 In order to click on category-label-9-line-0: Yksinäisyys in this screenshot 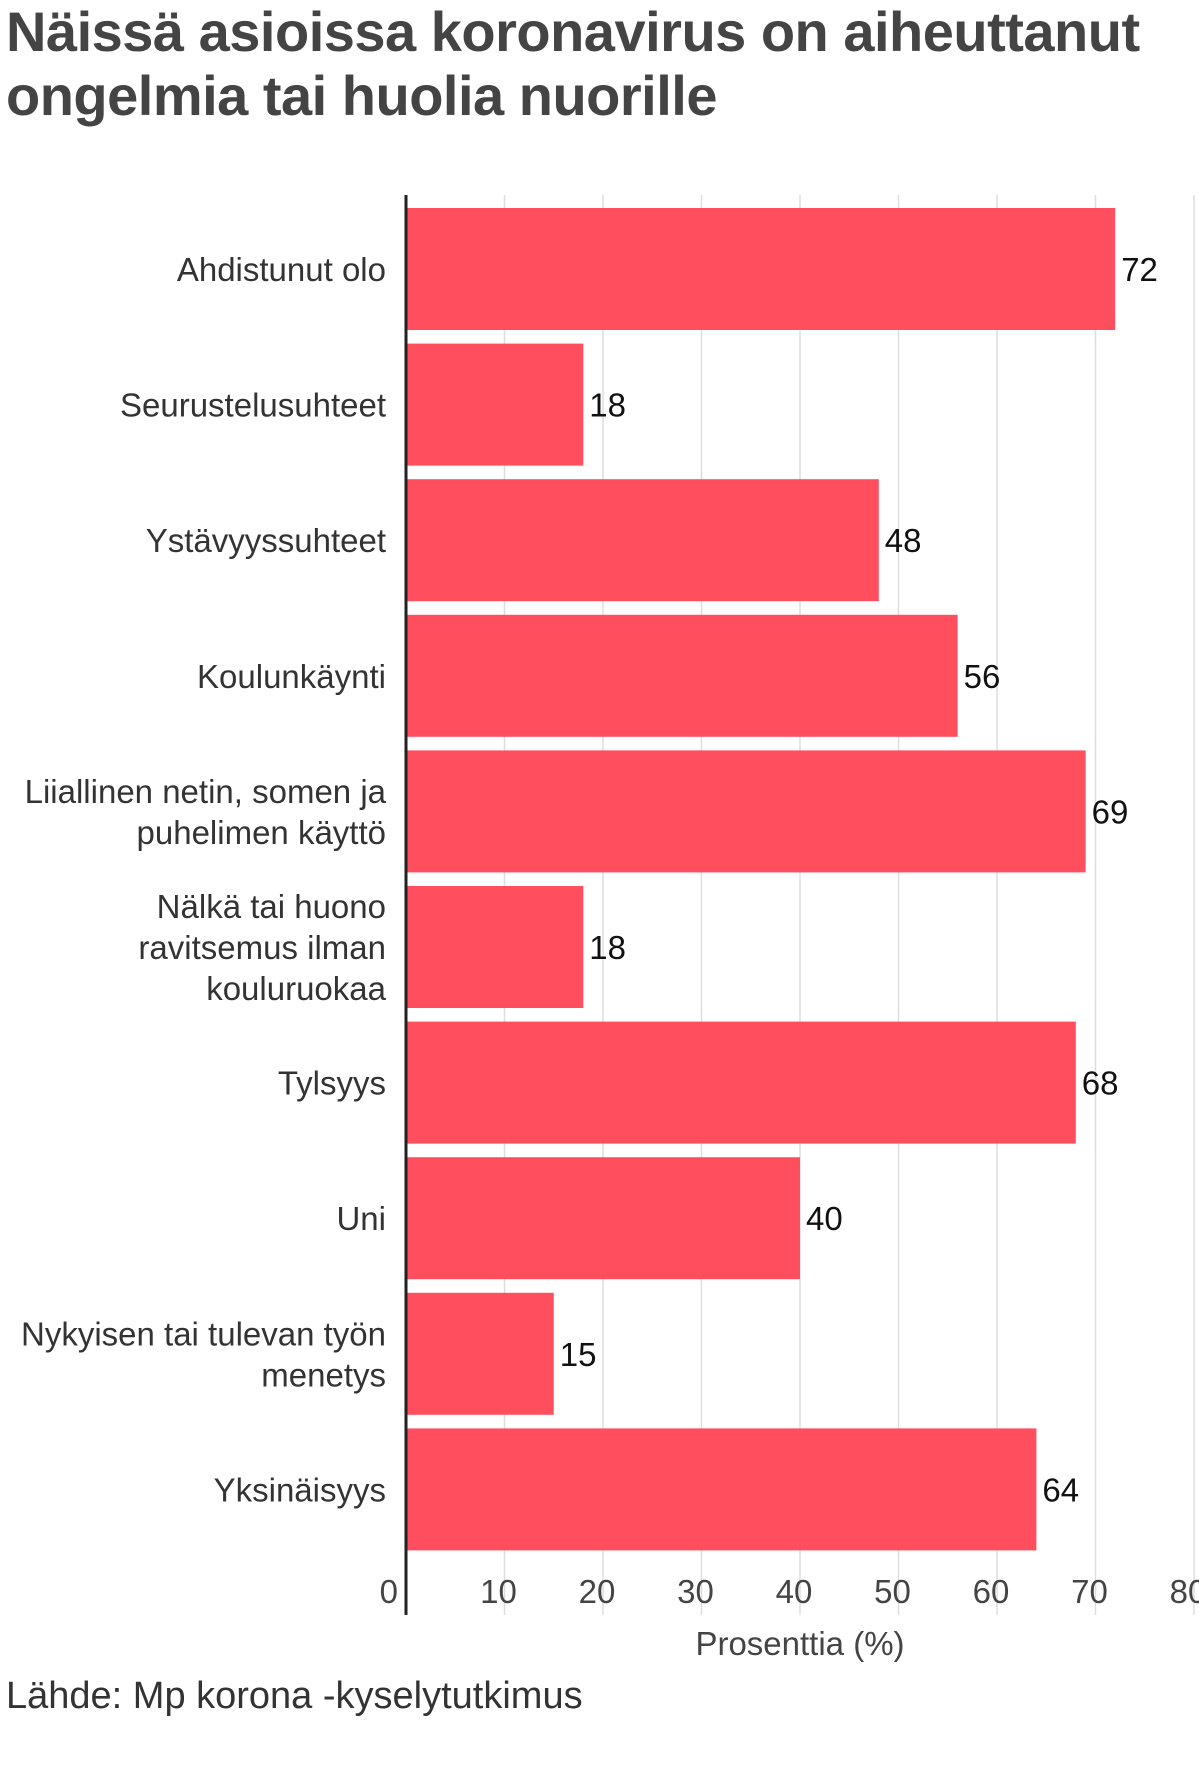, I will do `click(300, 1489)`.